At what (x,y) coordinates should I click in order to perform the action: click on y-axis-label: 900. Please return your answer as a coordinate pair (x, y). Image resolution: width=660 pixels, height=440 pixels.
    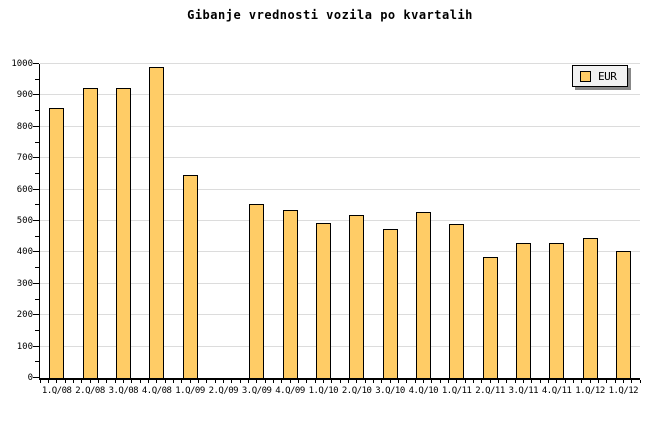
    Looking at the image, I should click on (24, 95).